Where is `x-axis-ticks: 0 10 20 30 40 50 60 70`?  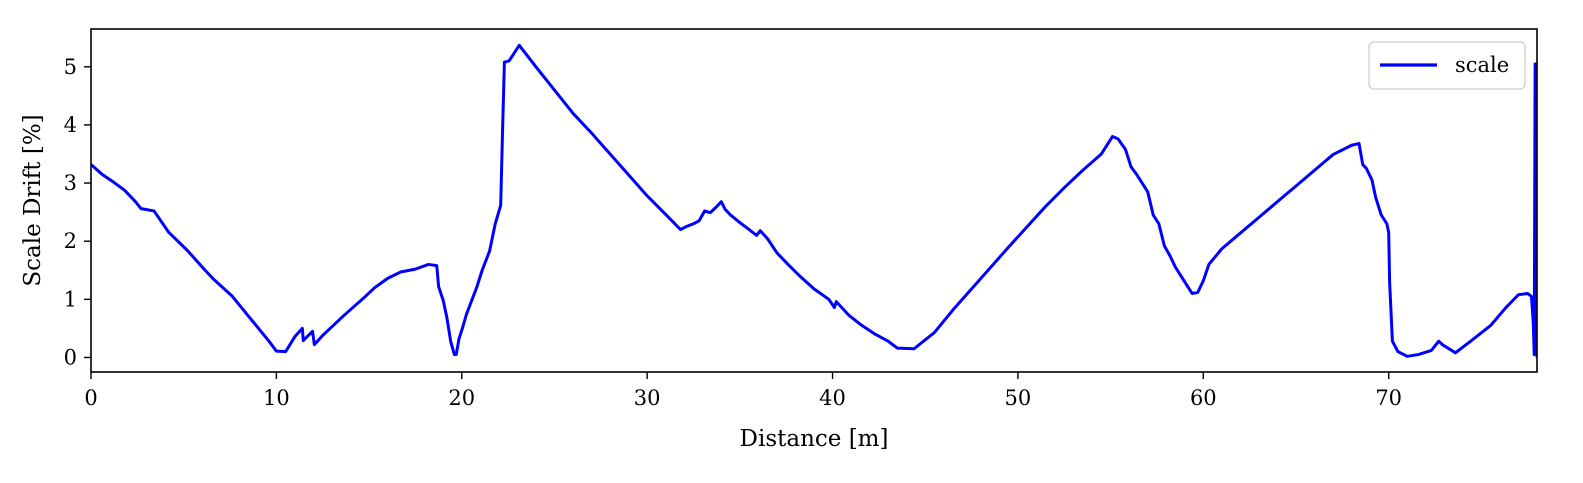 x-axis-ticks: 0 10 20 30 40 50 60 70 is located at coordinates (743, 391).